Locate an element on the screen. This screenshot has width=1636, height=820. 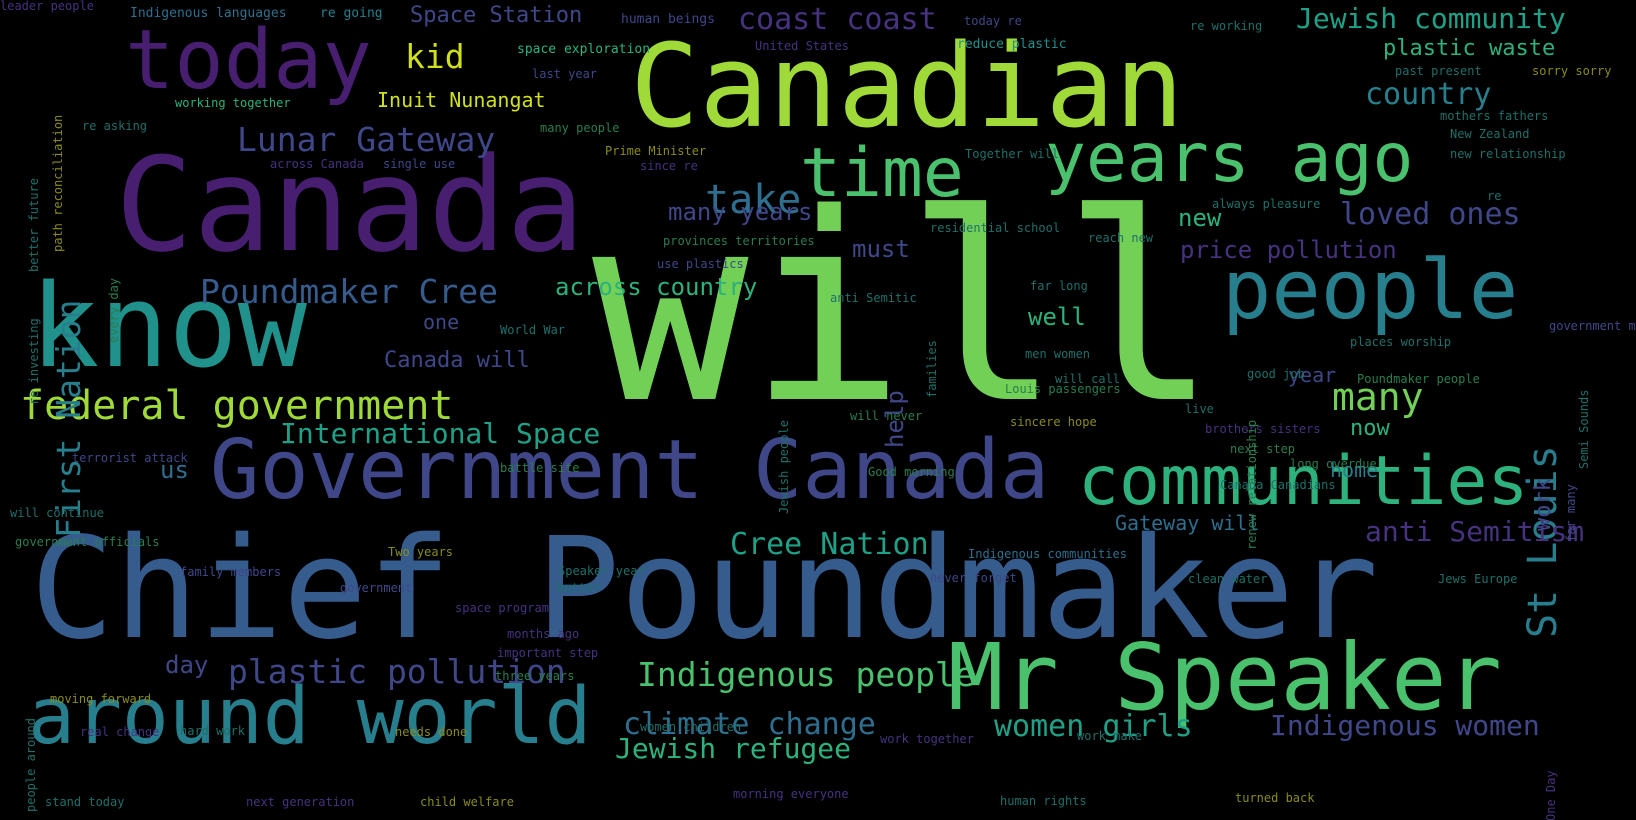
cloud-word: today re is located at coordinates (993, 21).